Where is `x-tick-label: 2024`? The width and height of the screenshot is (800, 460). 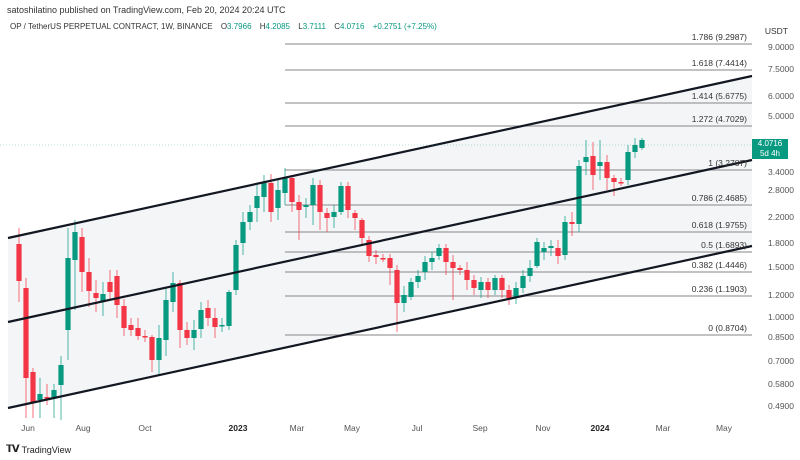 x-tick-label: 2024 is located at coordinates (600, 428).